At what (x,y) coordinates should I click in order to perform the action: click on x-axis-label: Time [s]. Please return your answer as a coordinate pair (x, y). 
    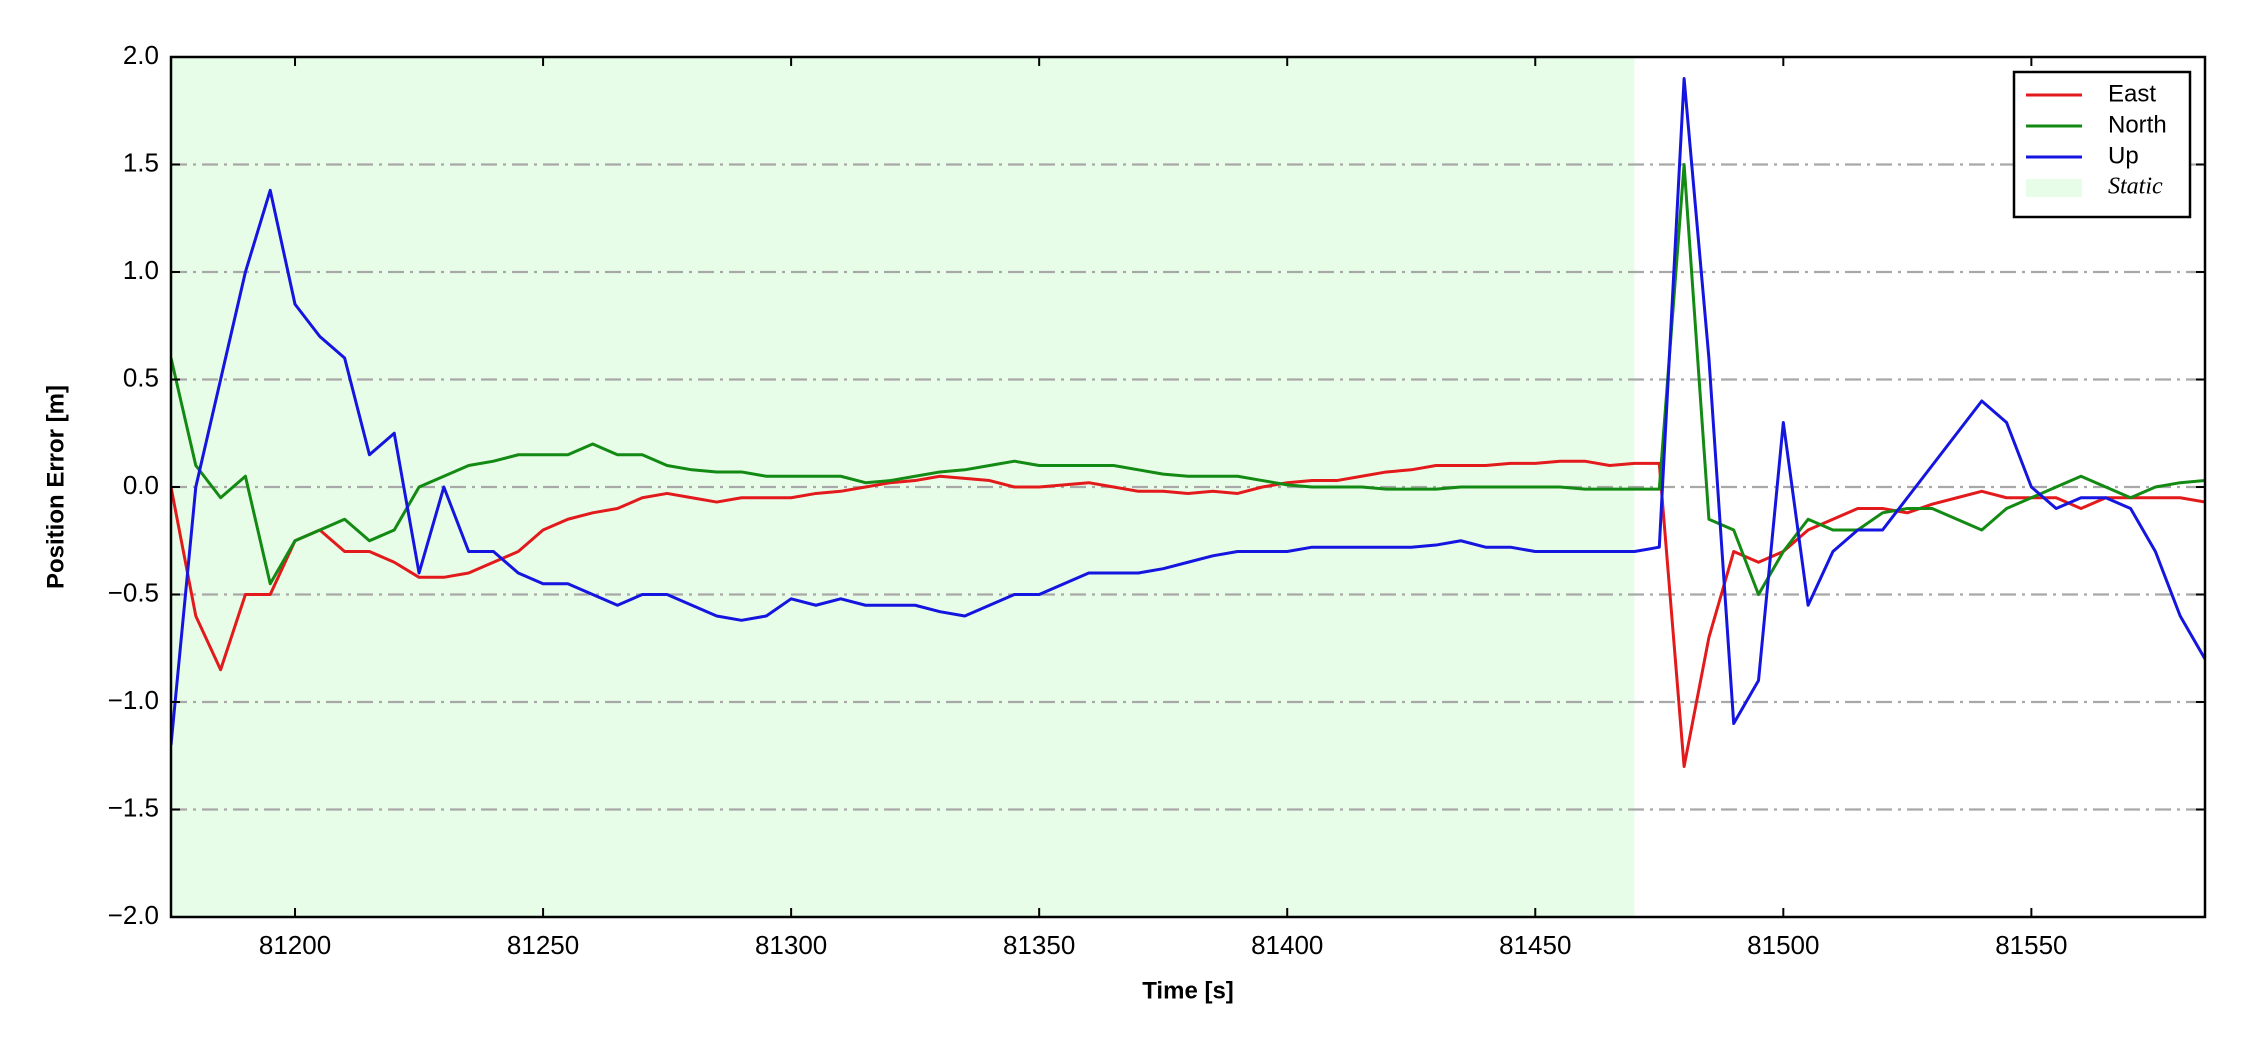
    Looking at the image, I should click on (1188, 990).